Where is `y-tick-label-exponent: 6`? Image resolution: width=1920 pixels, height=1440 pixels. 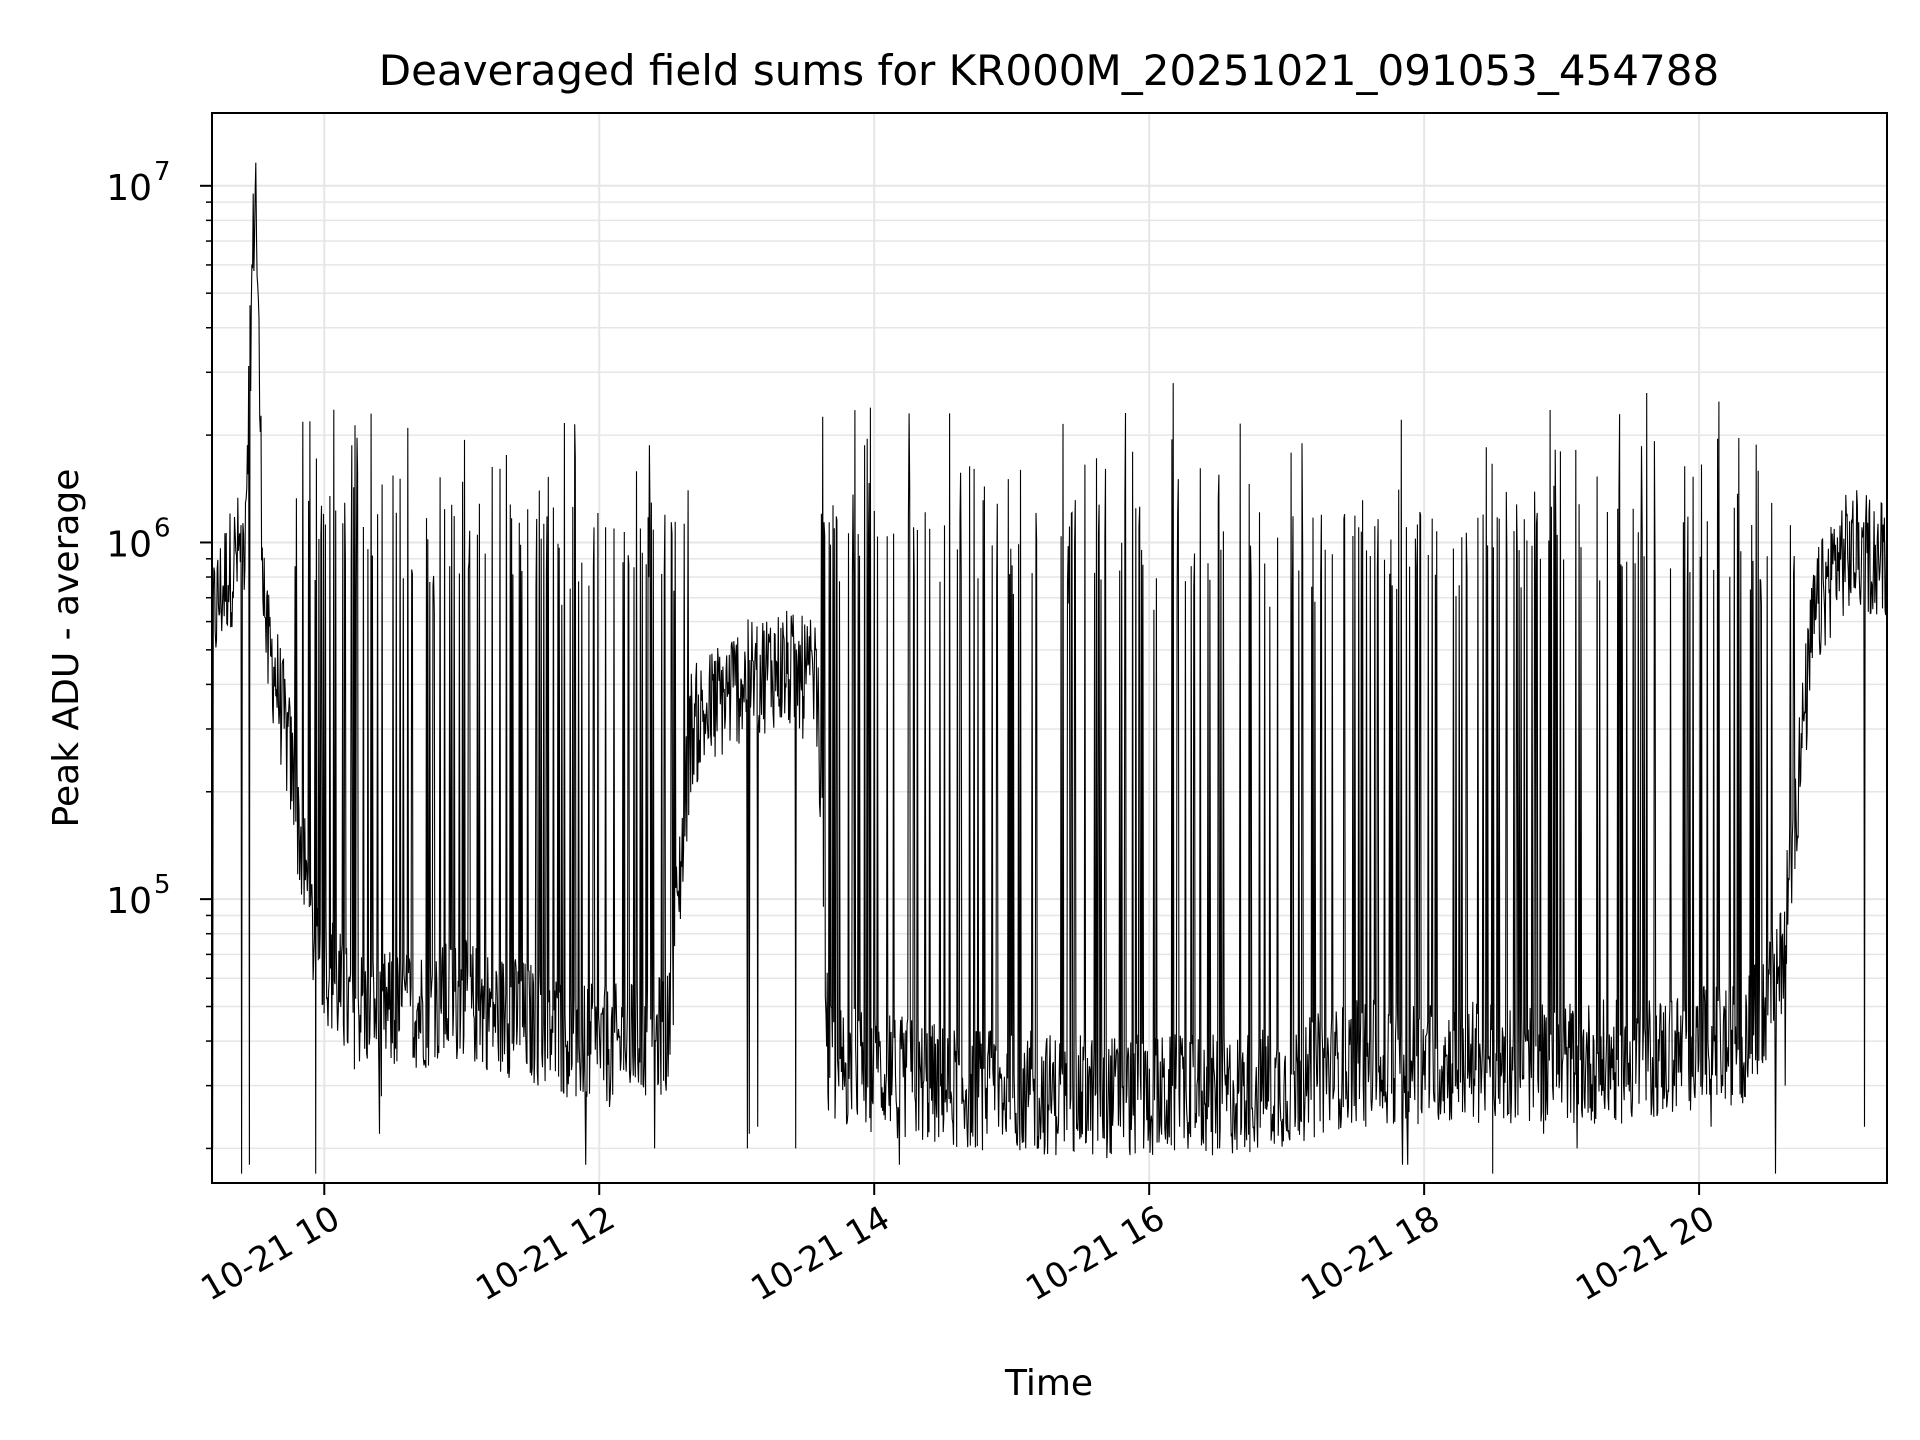
y-tick-label-exponent: 6 is located at coordinates (162, 528).